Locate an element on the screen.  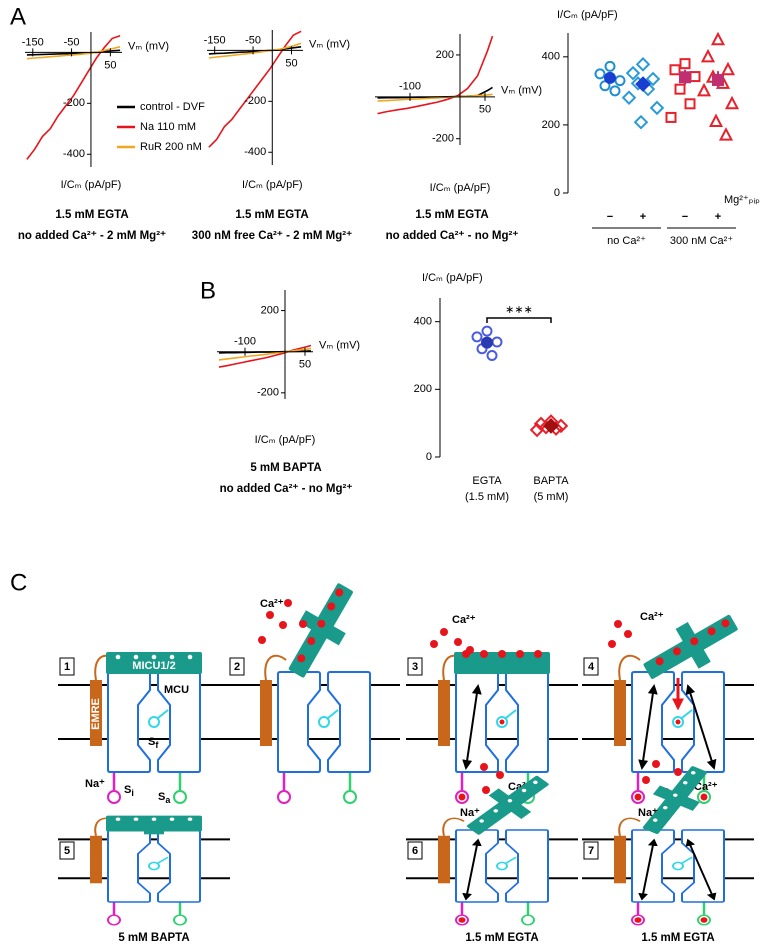
state-number: 7 is located at coordinates (591, 851).